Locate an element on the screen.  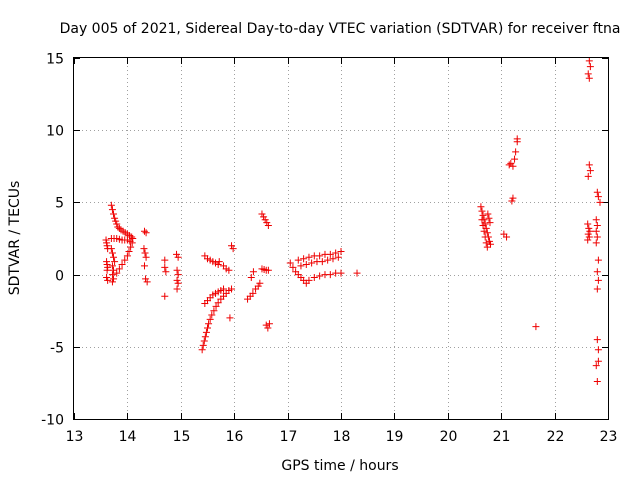
x-tick-label: 18 is located at coordinates (342, 437).